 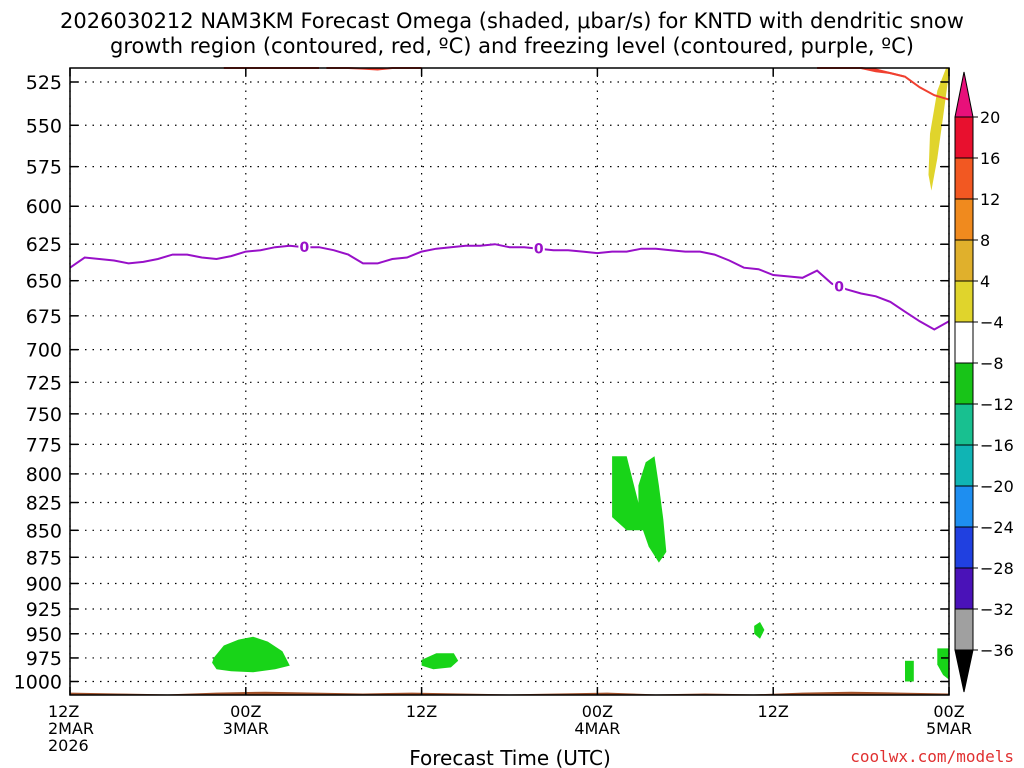 I want to click on colorbar-label: 4, so click(x=985, y=281).